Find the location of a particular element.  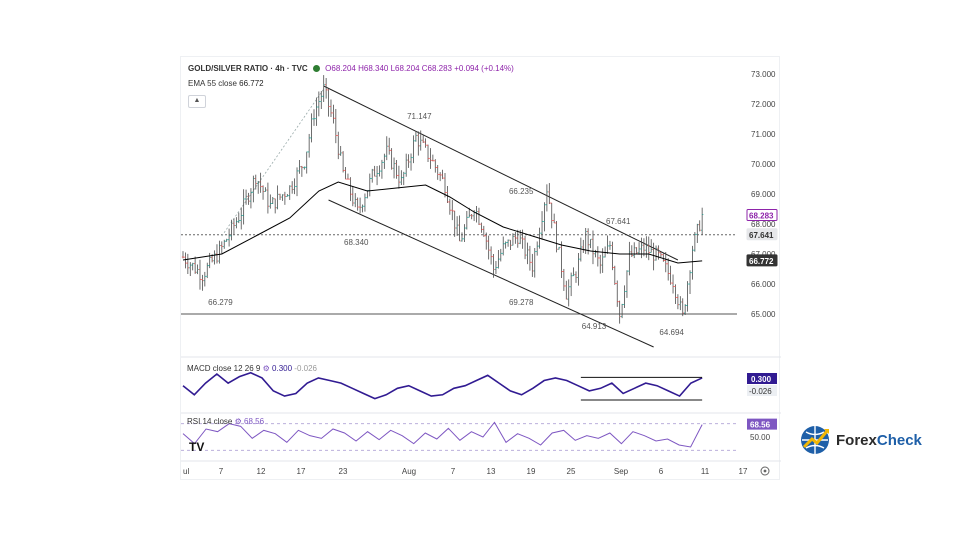

macd-value-box is located at coordinates (762, 378).